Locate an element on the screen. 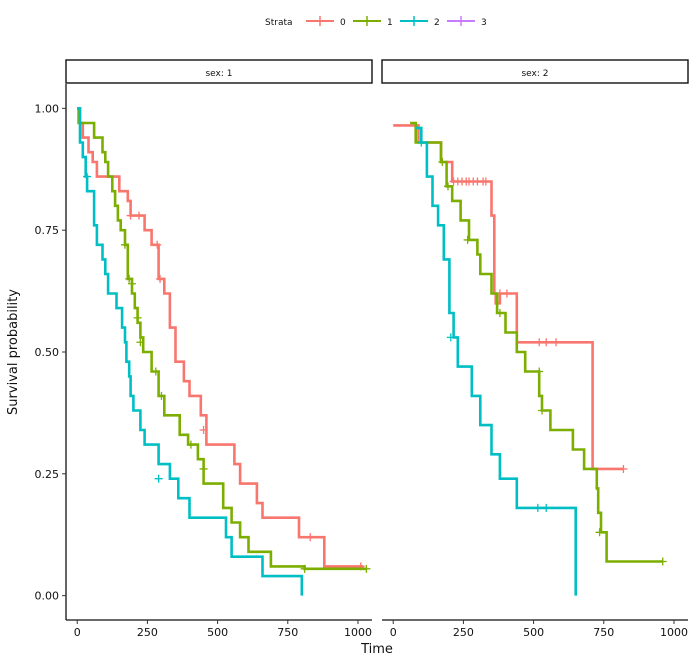  legend-label: 2 is located at coordinates (437, 23).